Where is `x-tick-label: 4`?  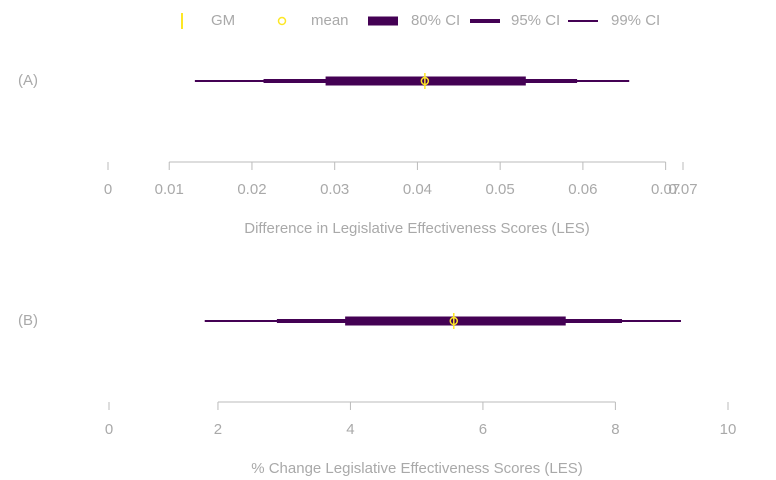 x-tick-label: 4 is located at coordinates (350, 429).